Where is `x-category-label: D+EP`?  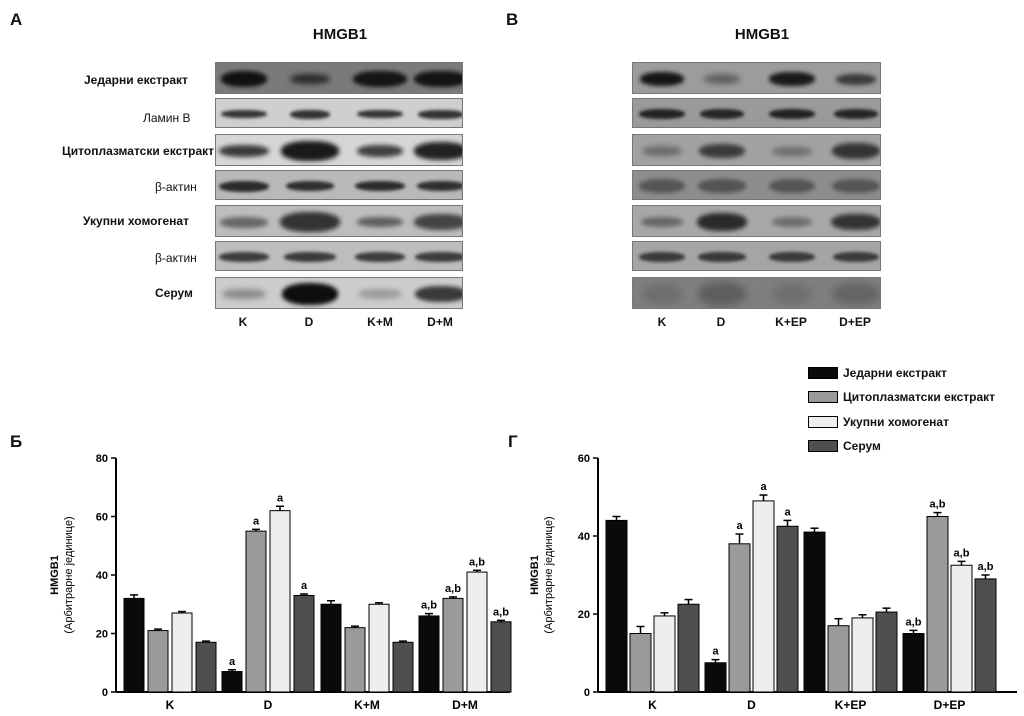 x-category-label: D+EP is located at coordinates (950, 705).